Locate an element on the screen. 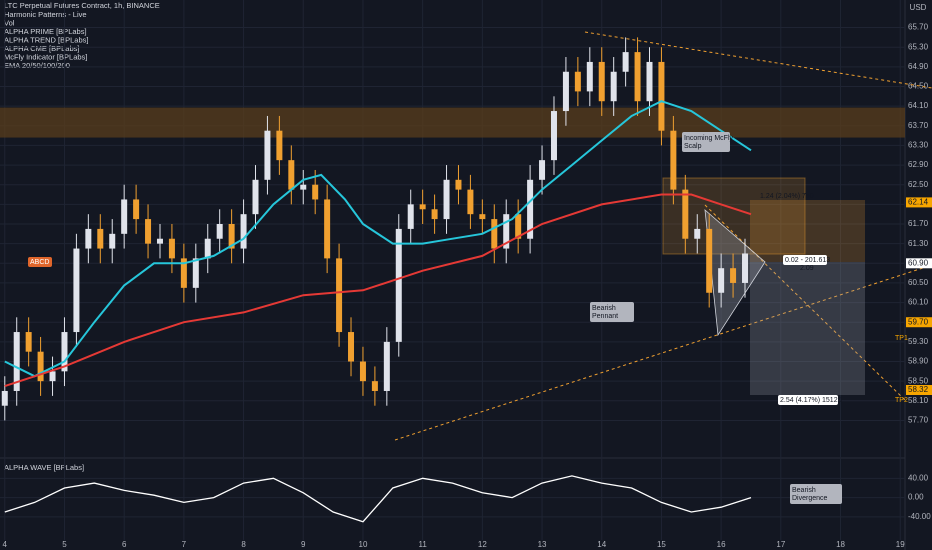 Image resolution: width=932 pixels, height=550 pixels. annotation: 1.24 (2.04%) 750 is located at coordinates (787, 196).